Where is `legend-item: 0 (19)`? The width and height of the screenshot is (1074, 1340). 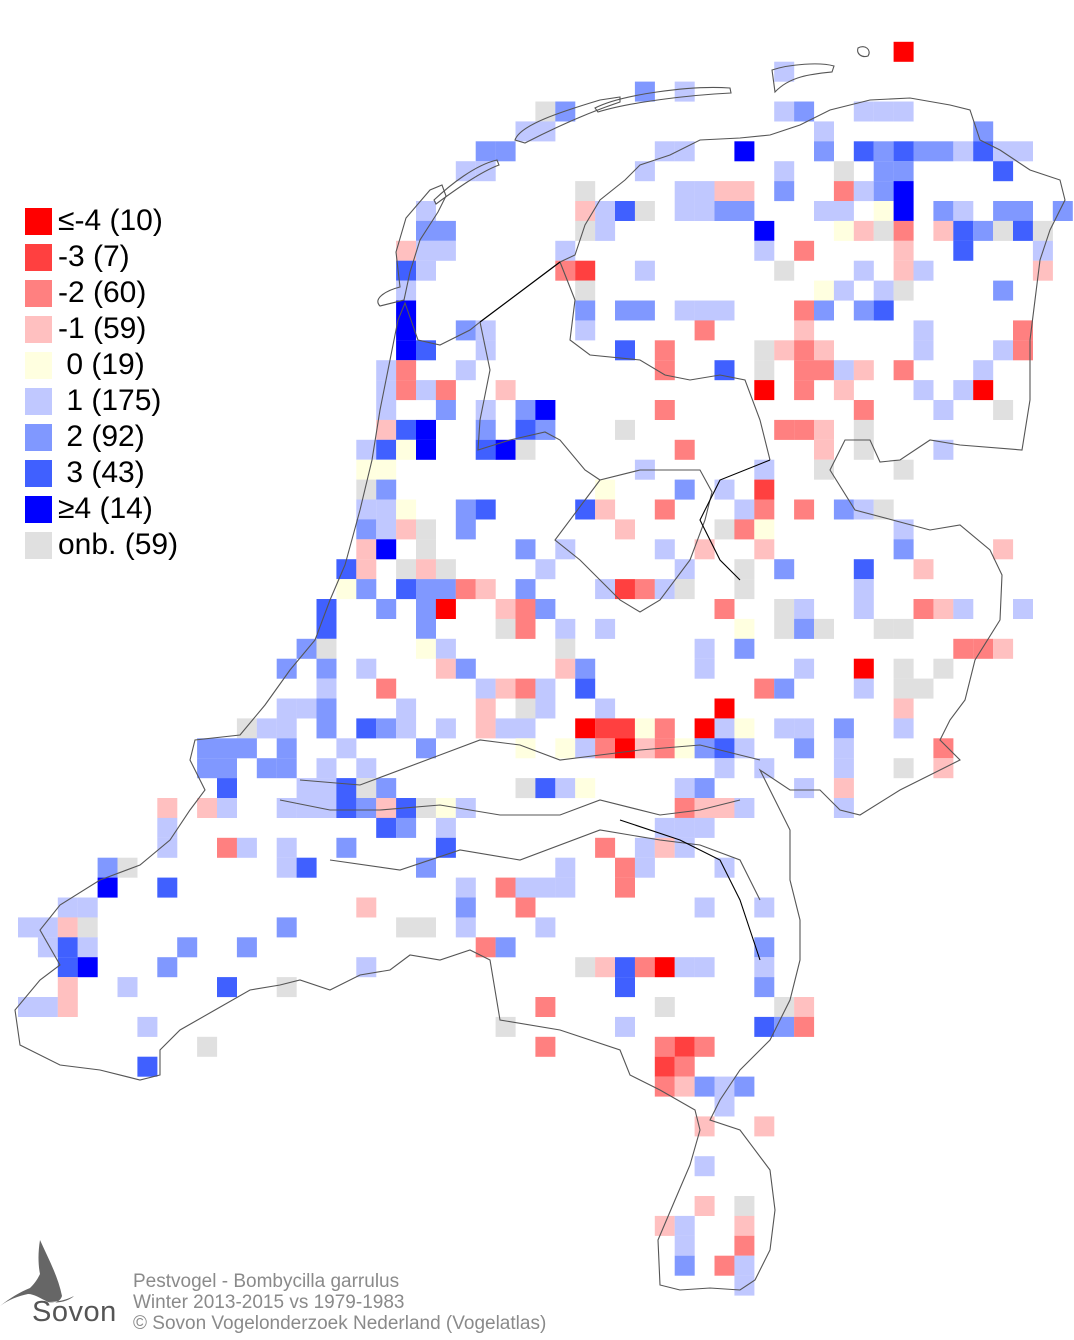 legend-item: 0 (19) is located at coordinates (101, 365).